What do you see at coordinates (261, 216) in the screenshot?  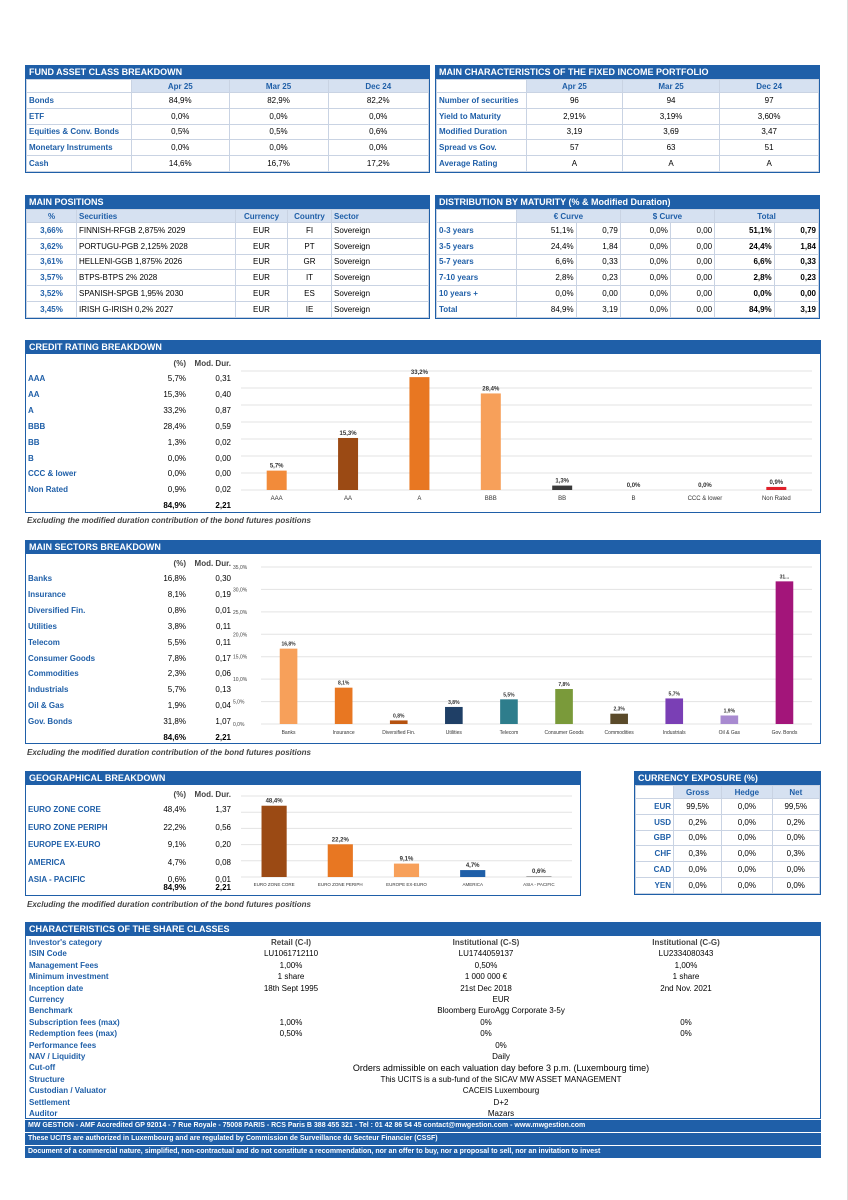 I see `col-header: Currency` at bounding box center [261, 216].